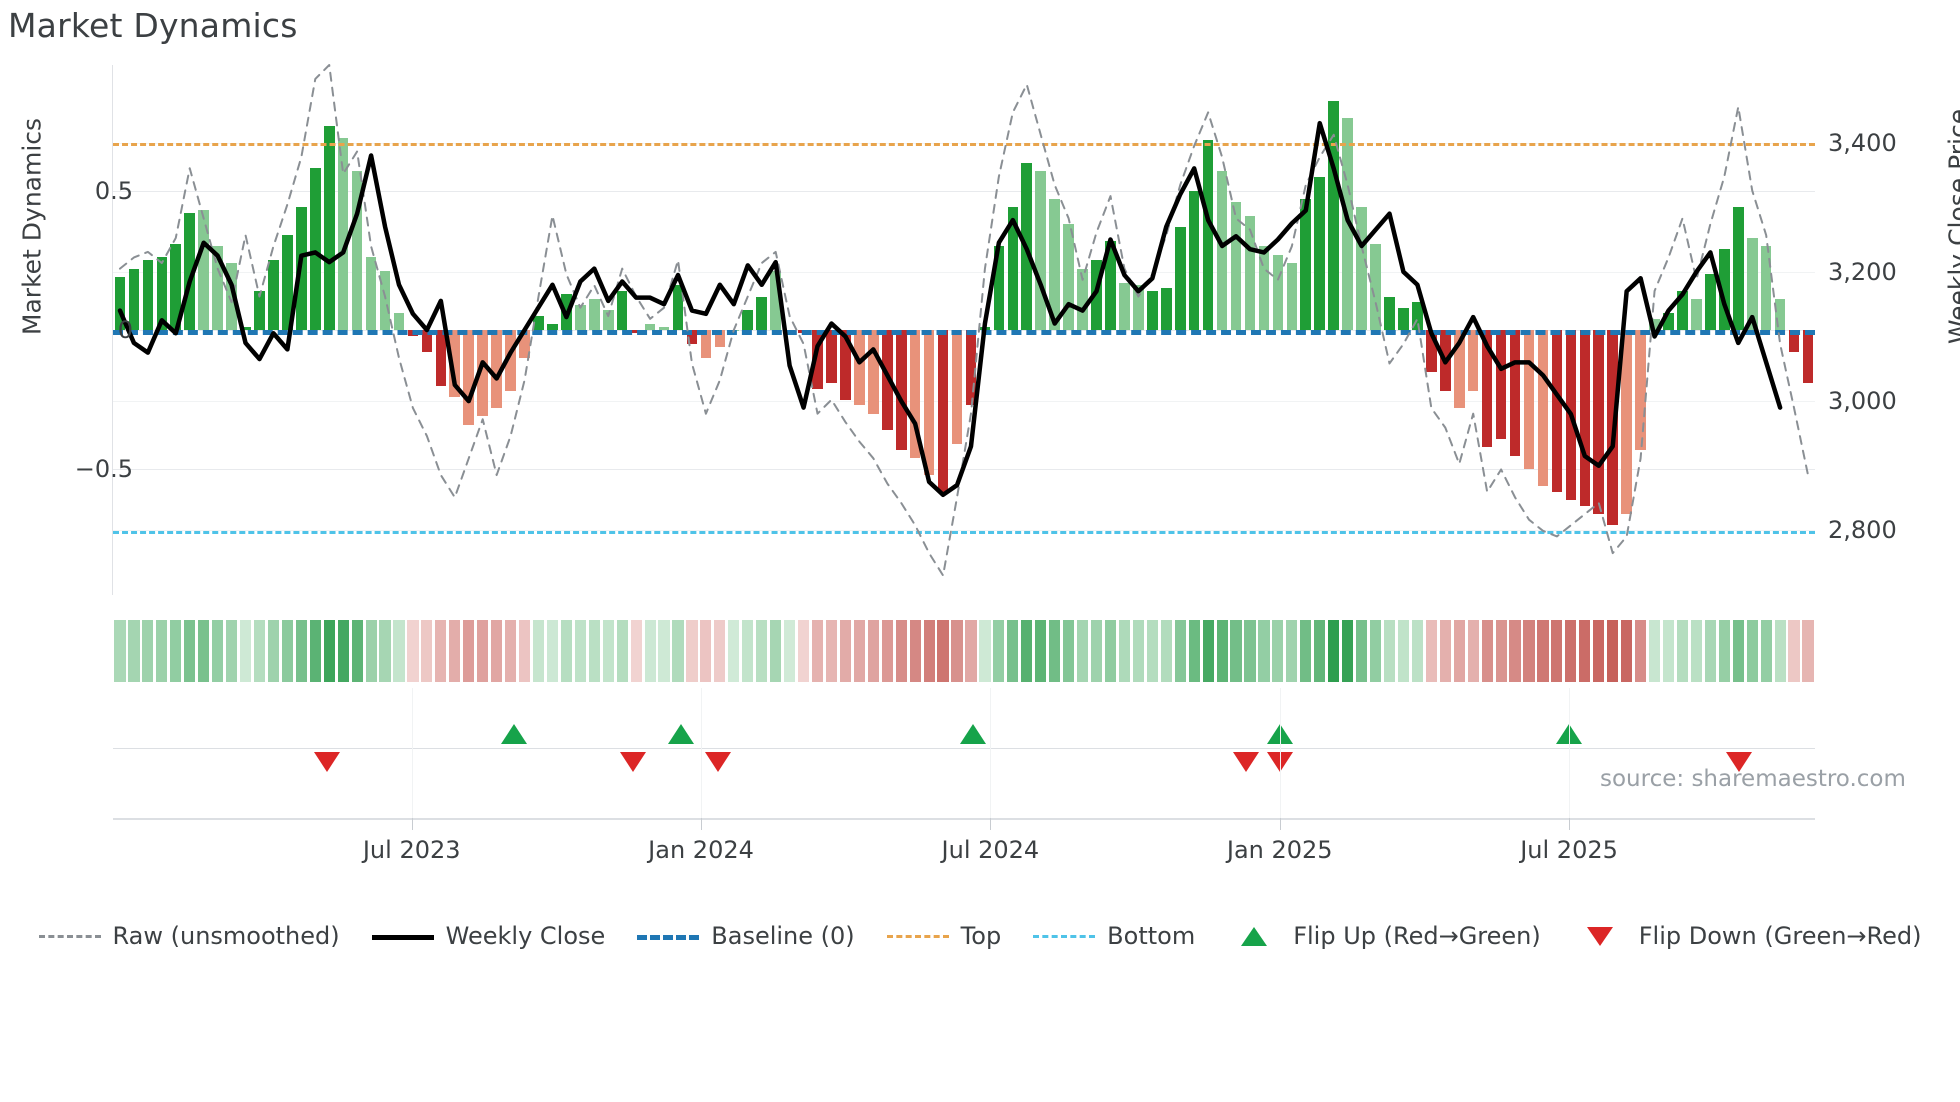  What do you see at coordinates (1747, 936) in the screenshot?
I see `legend-item-triangle-down: Flip Down (Green→Red)` at bounding box center [1747, 936].